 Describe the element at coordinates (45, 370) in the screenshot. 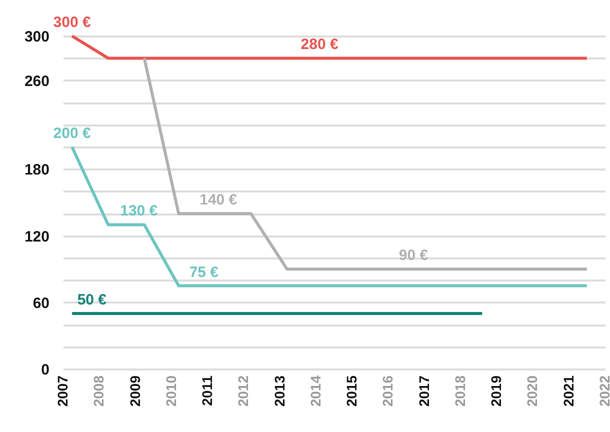

I see `y-tick-label: 0` at that location.